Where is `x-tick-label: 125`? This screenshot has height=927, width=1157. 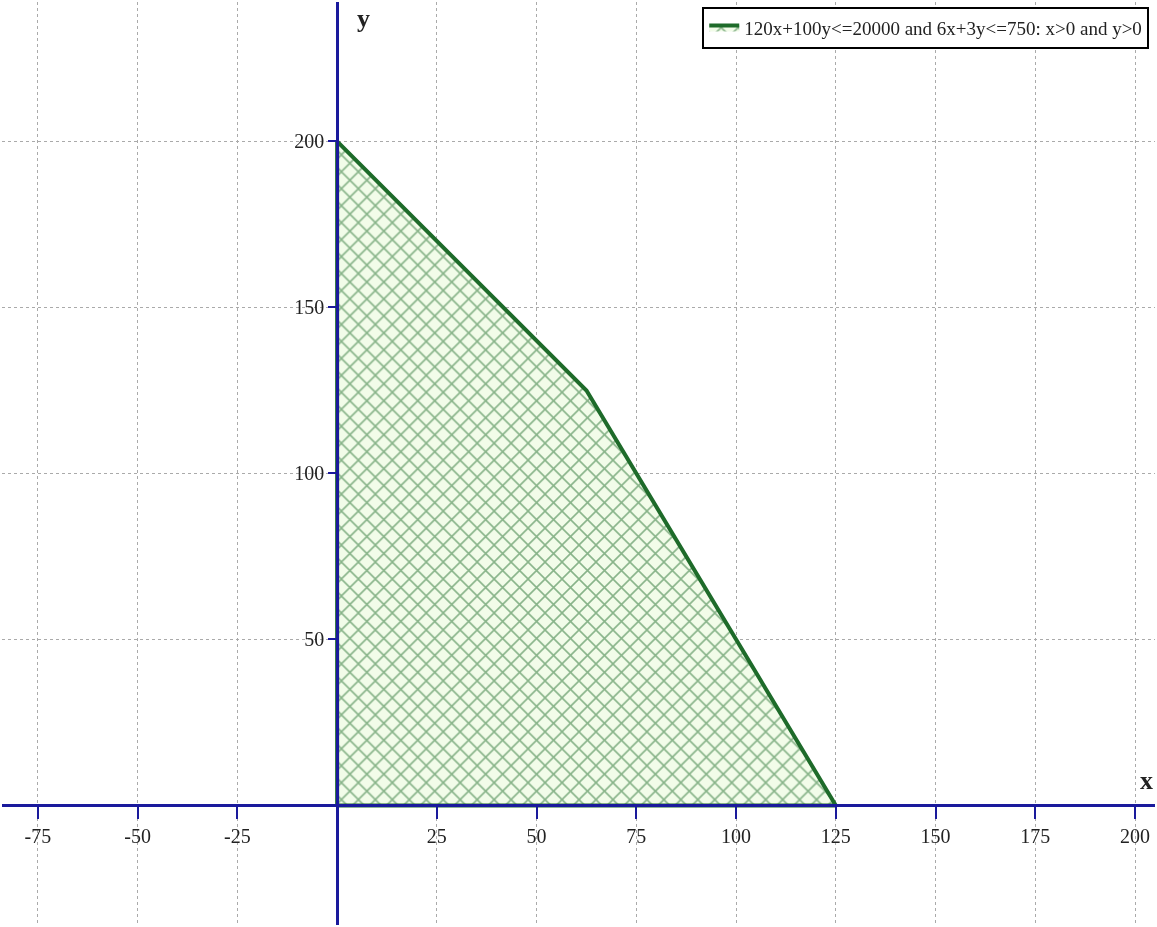 x-tick-label: 125 is located at coordinates (835, 836).